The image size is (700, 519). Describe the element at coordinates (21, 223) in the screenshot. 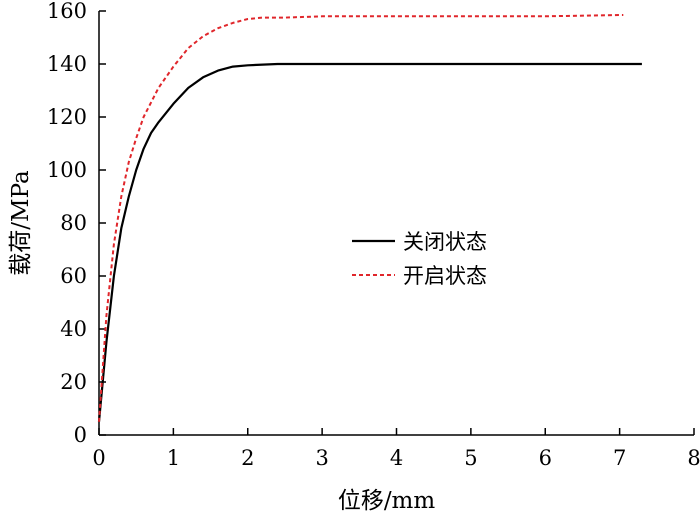

I see `y-axis-title: 载荷/MPa` at that location.